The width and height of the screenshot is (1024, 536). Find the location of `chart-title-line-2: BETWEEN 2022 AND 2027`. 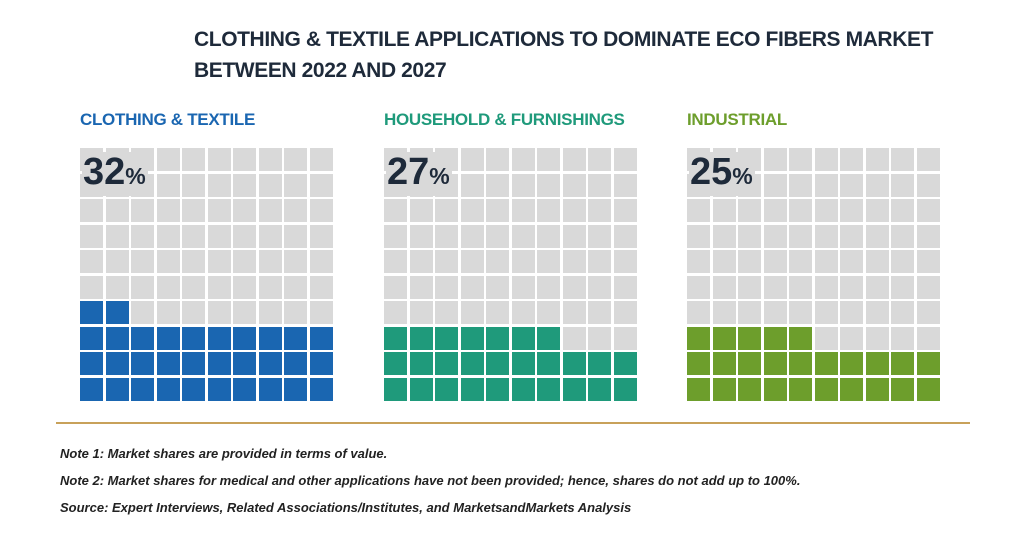

chart-title-line-2: BETWEEN 2022 AND 2027 is located at coordinates (320, 70).